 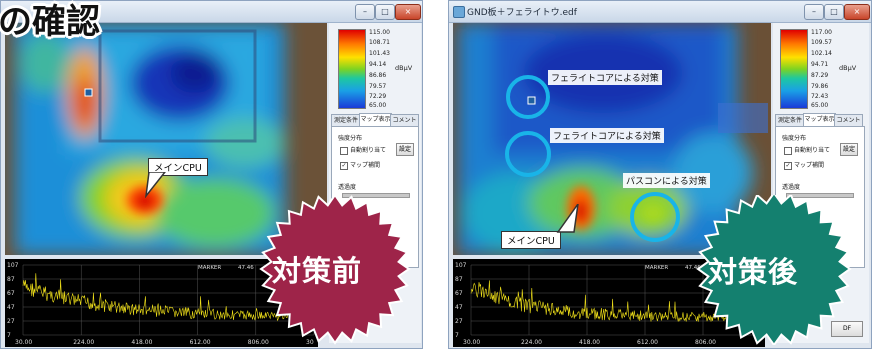 I want to click on right-auto-assign: 自動割り当て, so click(x=807, y=150).